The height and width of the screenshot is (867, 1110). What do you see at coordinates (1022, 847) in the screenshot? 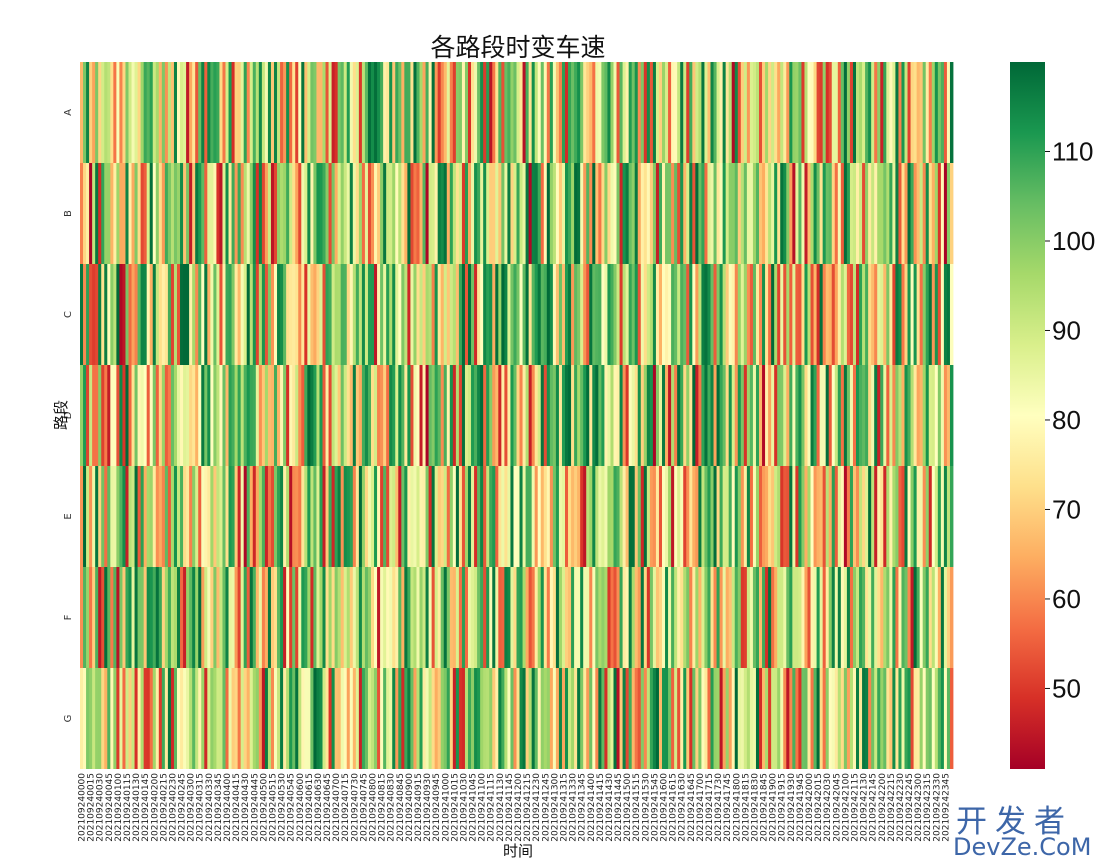
I see `watermark-english: DevZe.CoM` at bounding box center [1022, 847].